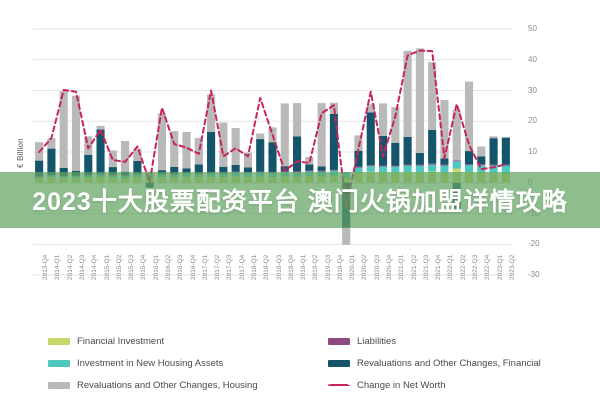  What do you see at coordinates (168, 267) in the screenshot?
I see `x-axis-tick-label: 2016-Q2` at bounding box center [168, 267].